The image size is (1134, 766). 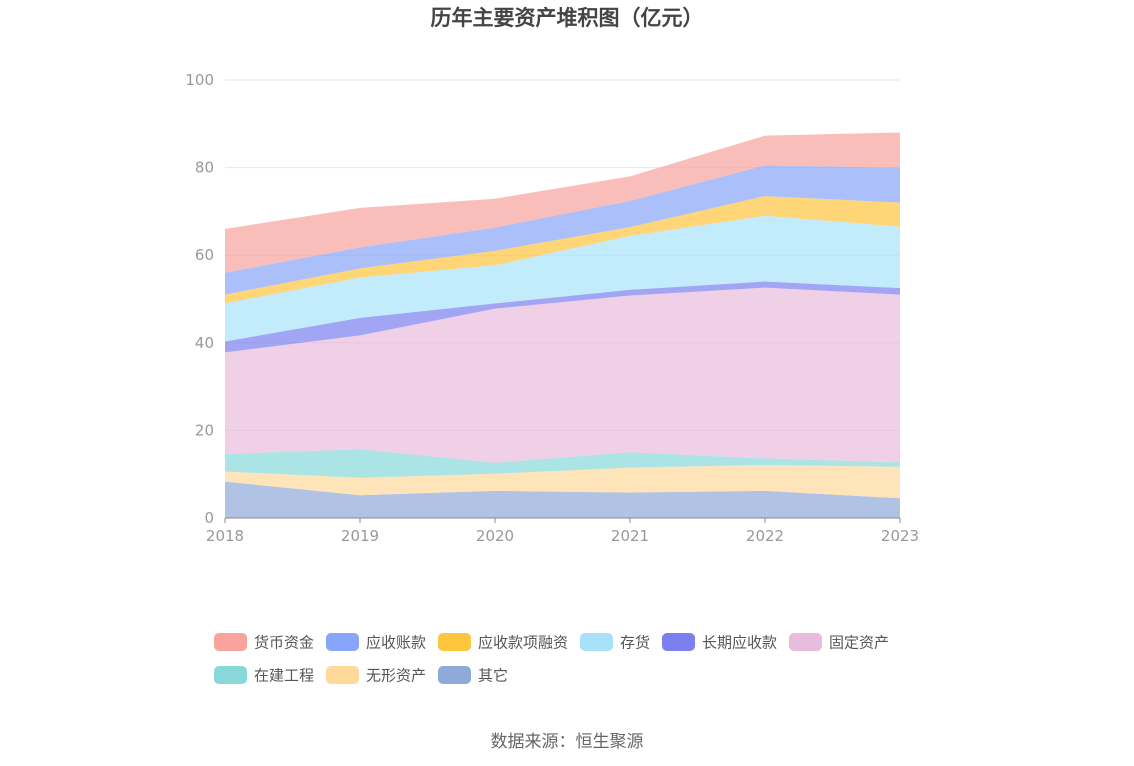 I want to click on legend-item-货币资金: 货币资金, so click(x=264, y=642).